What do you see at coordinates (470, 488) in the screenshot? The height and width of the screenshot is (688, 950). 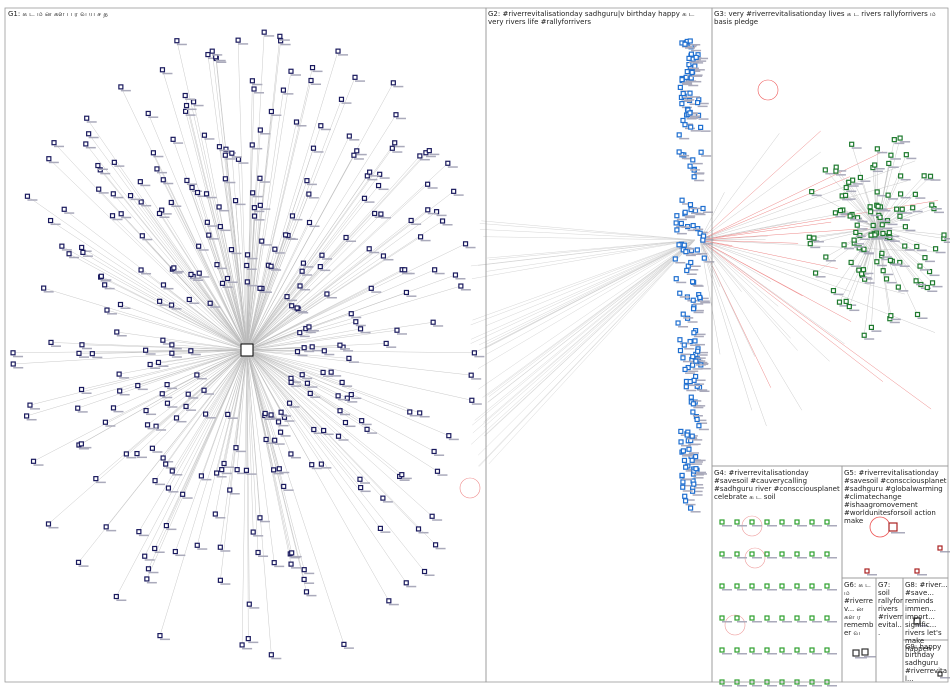 I see `self-loop` at bounding box center [470, 488].